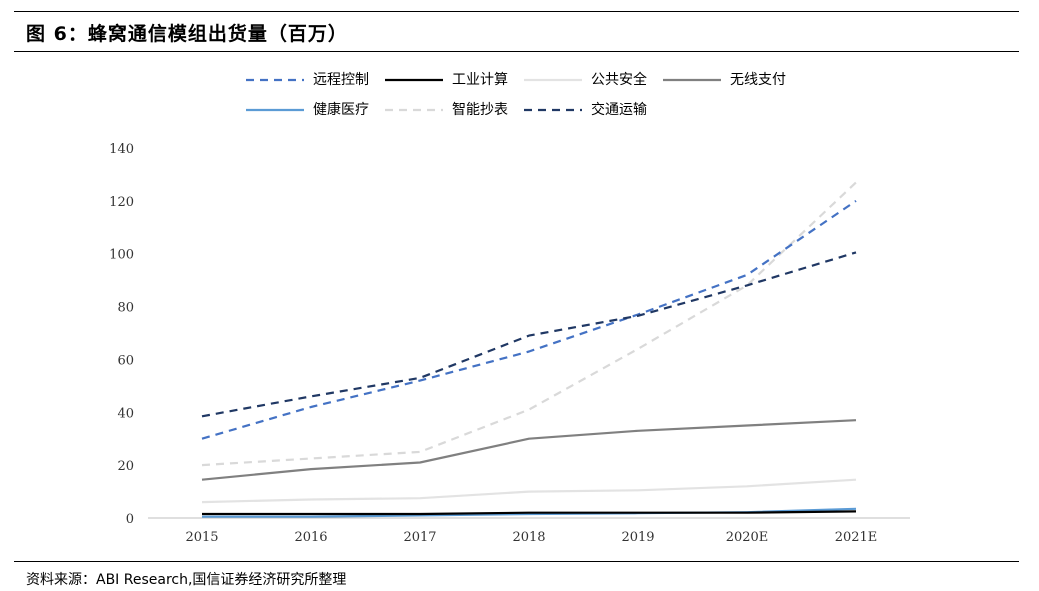  Describe the element at coordinates (130, 519) in the screenshot. I see `y-tick-label: 0` at that location.